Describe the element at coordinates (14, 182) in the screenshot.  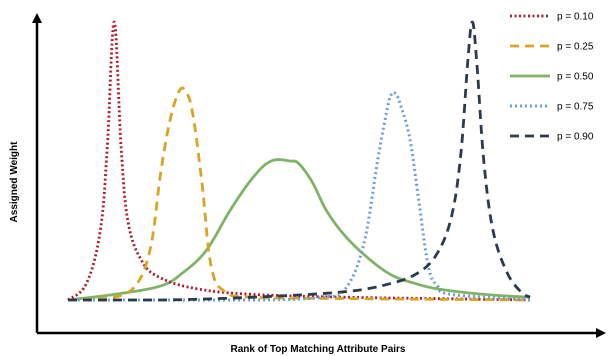
I see `y-axis-label: Assigned Weight` at that location.